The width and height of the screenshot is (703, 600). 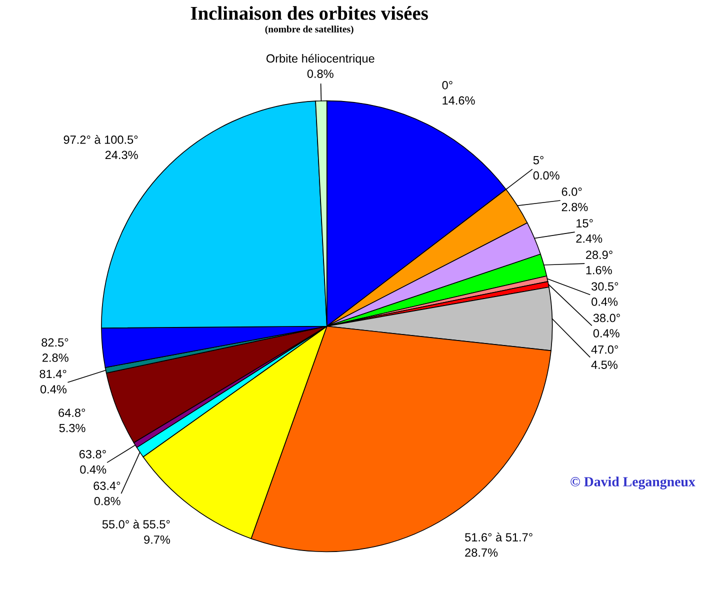 I want to click on slice-label: 63.8°, so click(x=92, y=454).